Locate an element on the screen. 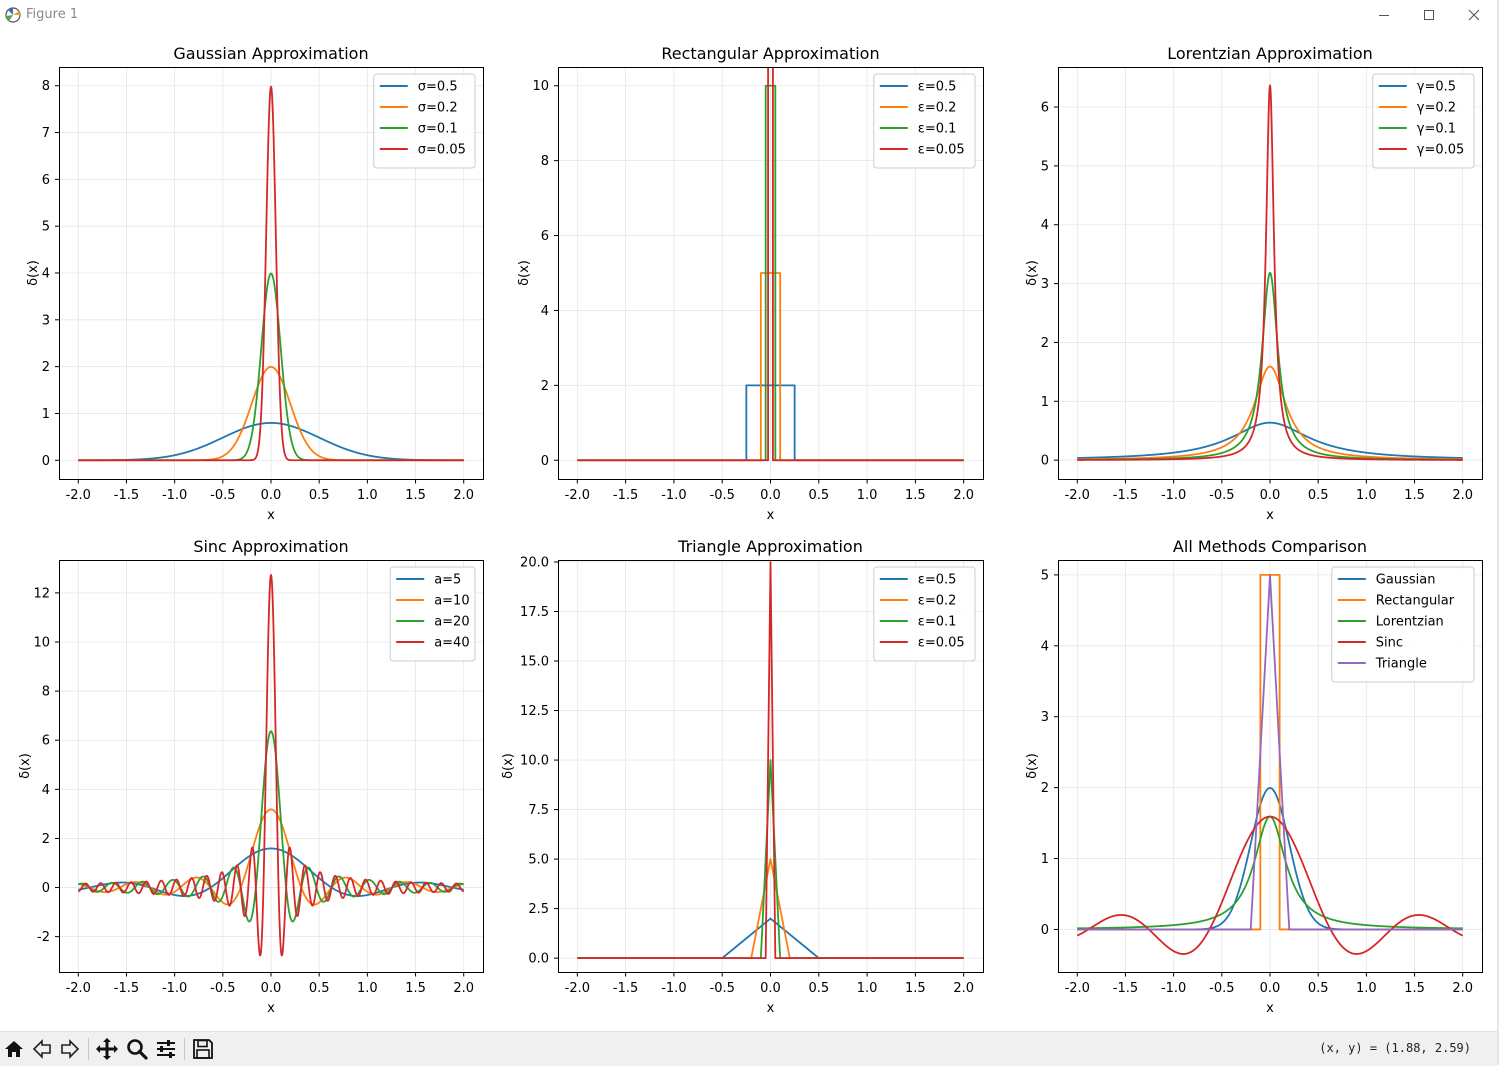  save-button is located at coordinates (203, 1049).